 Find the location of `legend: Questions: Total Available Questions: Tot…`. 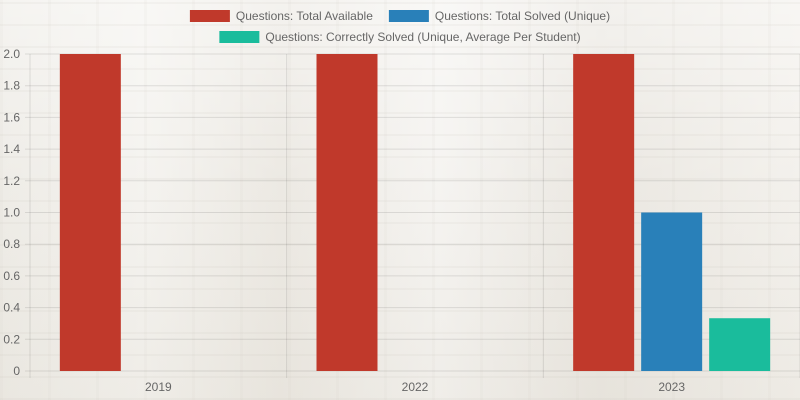

legend: Questions: Total Available Questions: Tot… is located at coordinates (399, 26).